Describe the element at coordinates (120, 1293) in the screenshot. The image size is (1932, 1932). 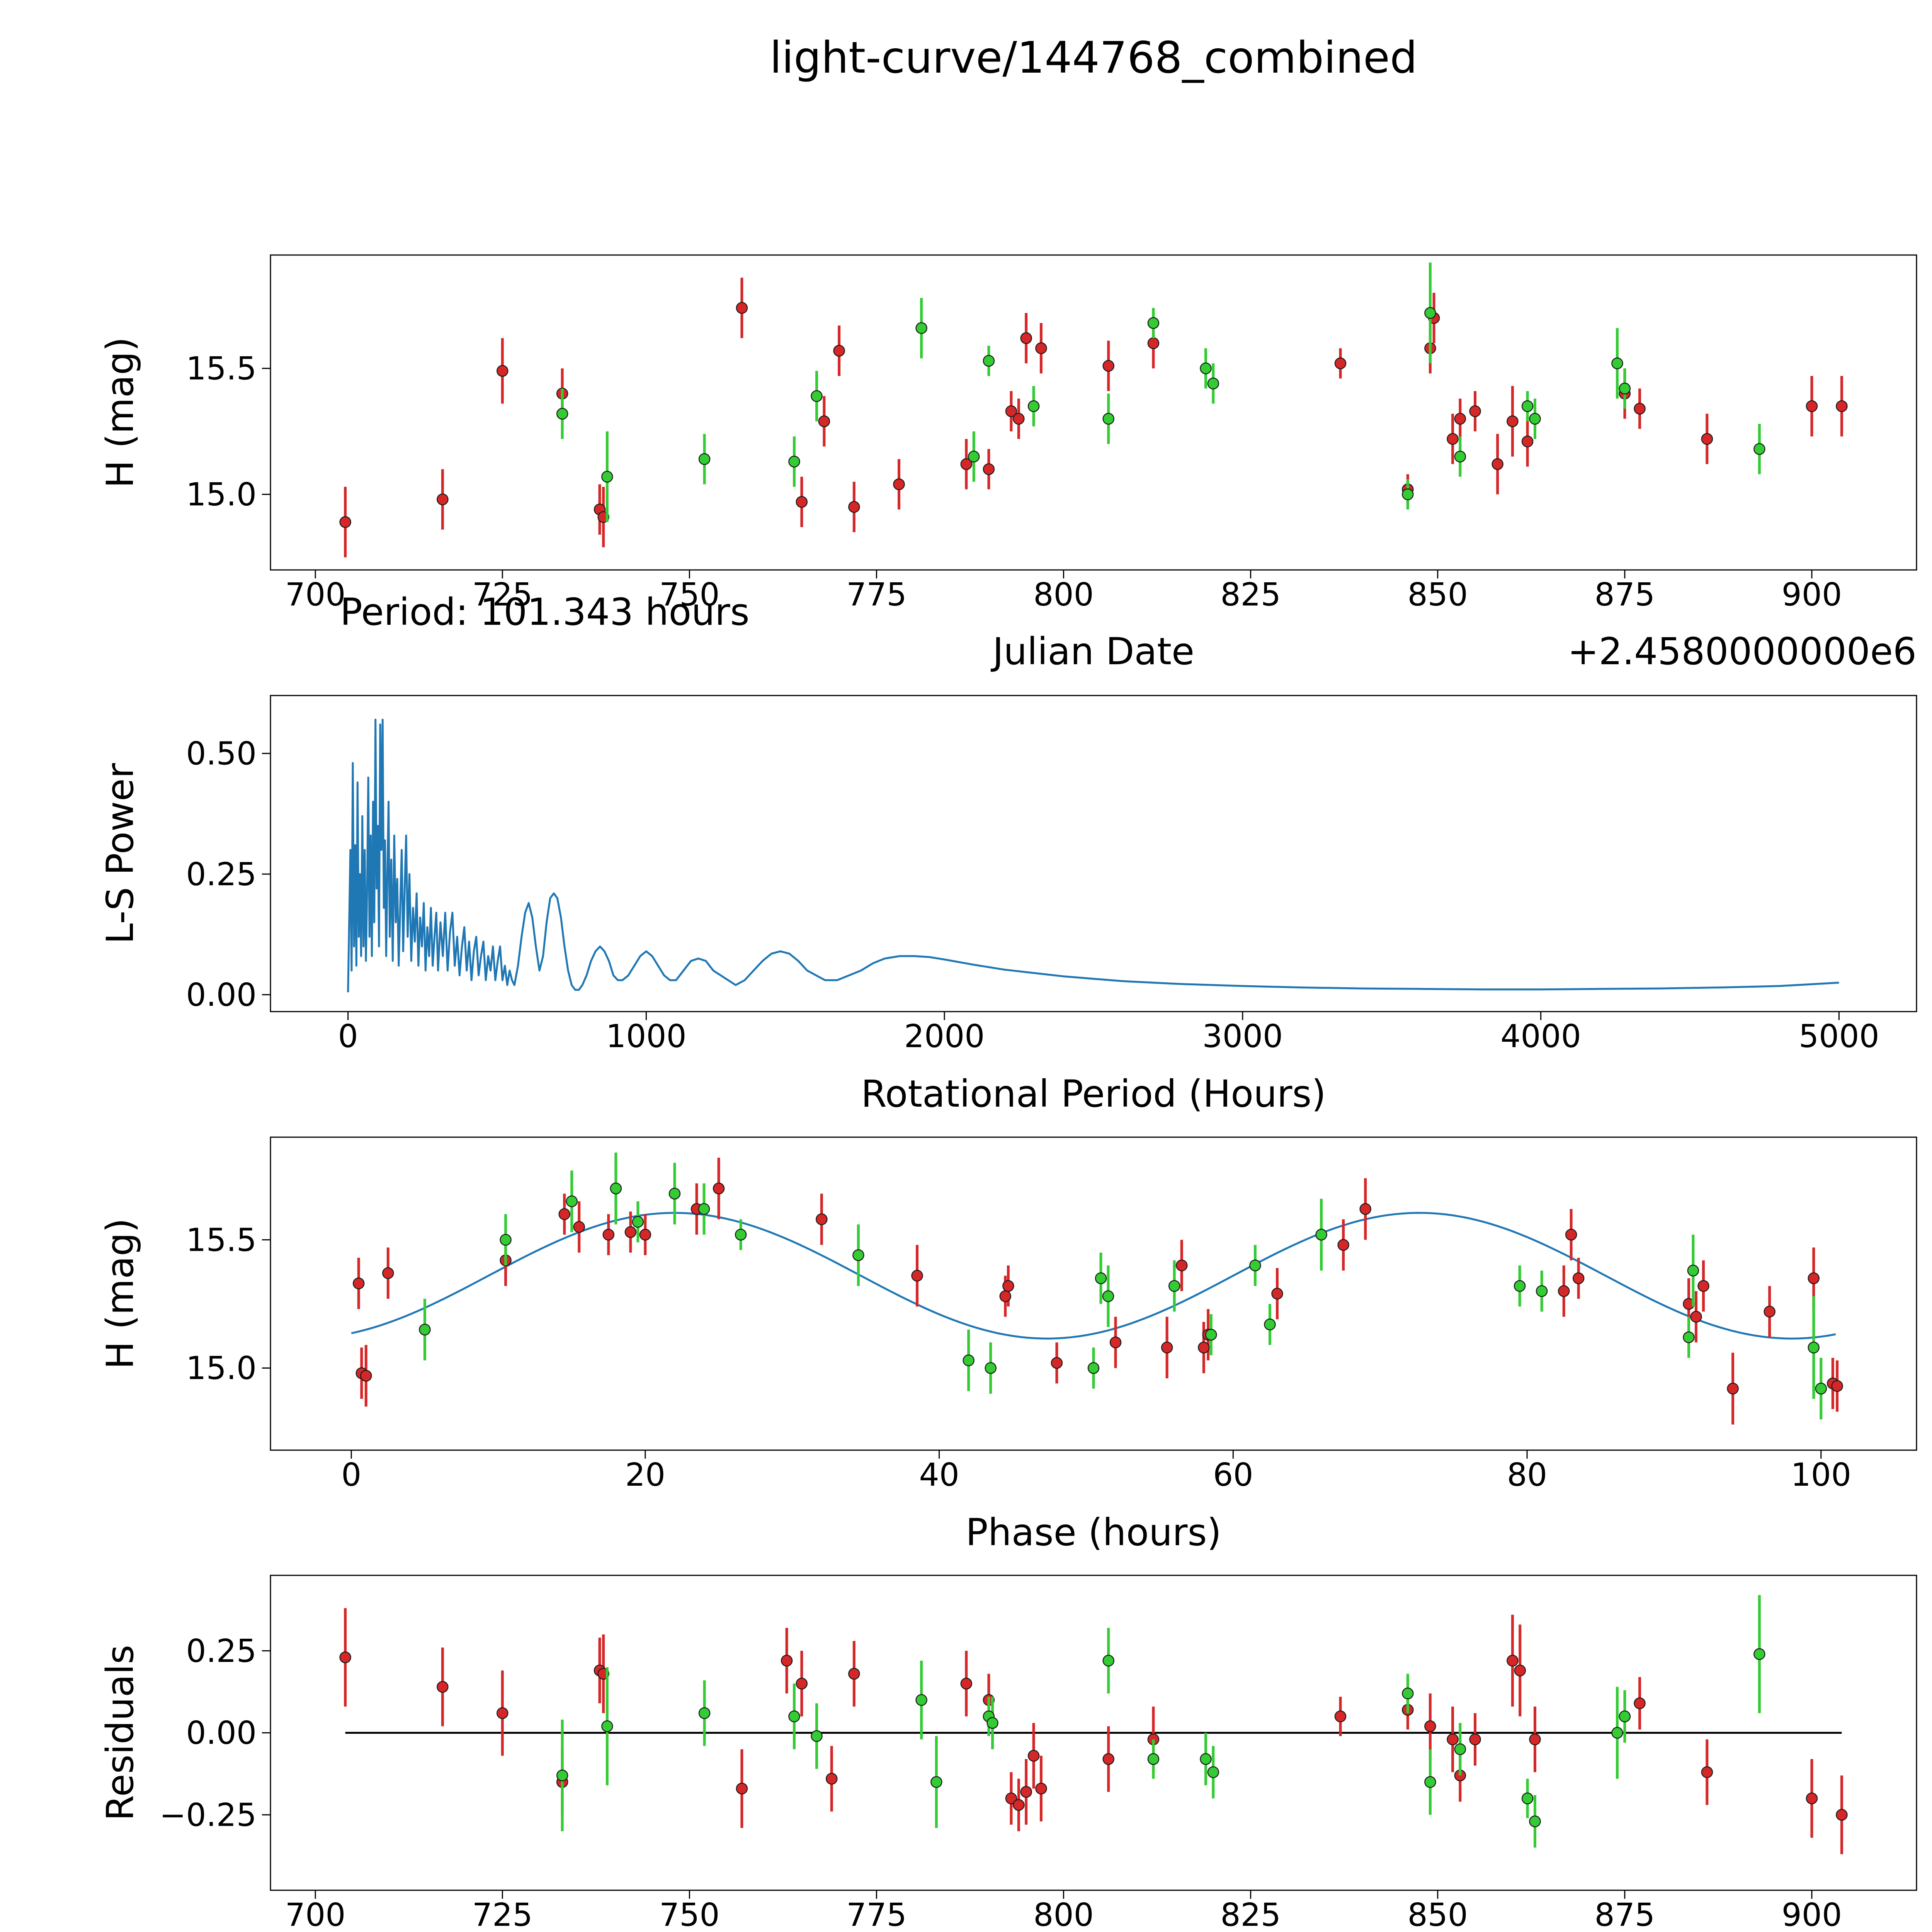
I see `phase-plot-ylabel: H (mag)` at that location.